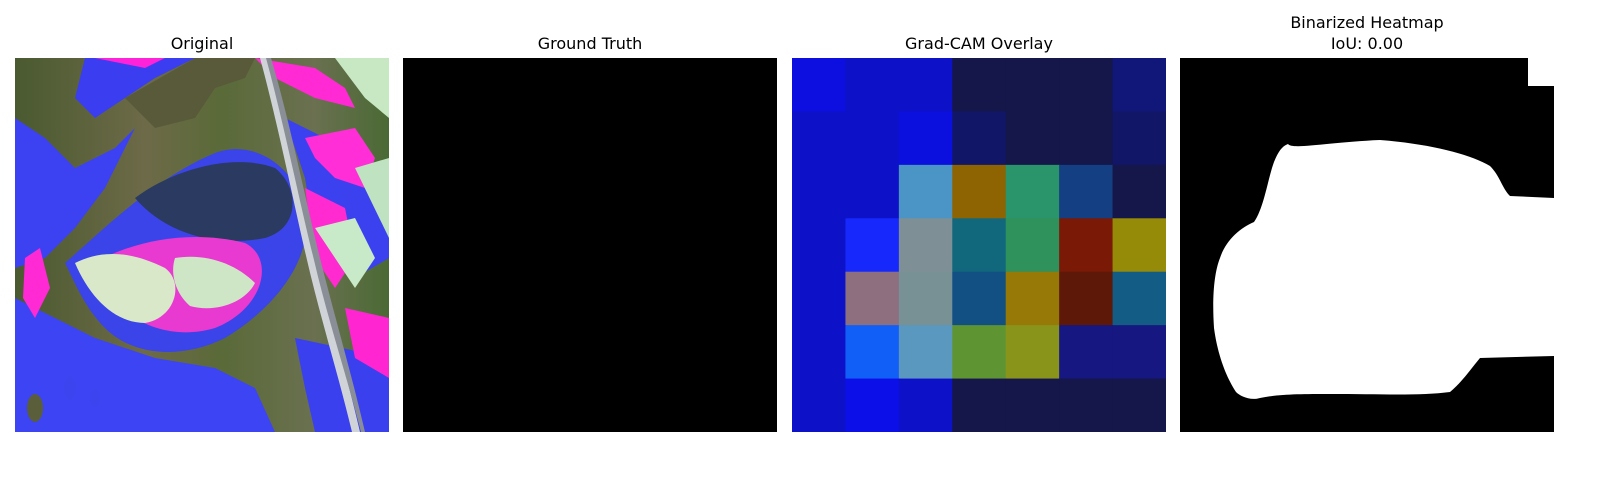 The width and height of the screenshot is (1600, 500). I want to click on panel-title-gradcam-overlay: Grad-CAM Overlay, so click(979, 43).